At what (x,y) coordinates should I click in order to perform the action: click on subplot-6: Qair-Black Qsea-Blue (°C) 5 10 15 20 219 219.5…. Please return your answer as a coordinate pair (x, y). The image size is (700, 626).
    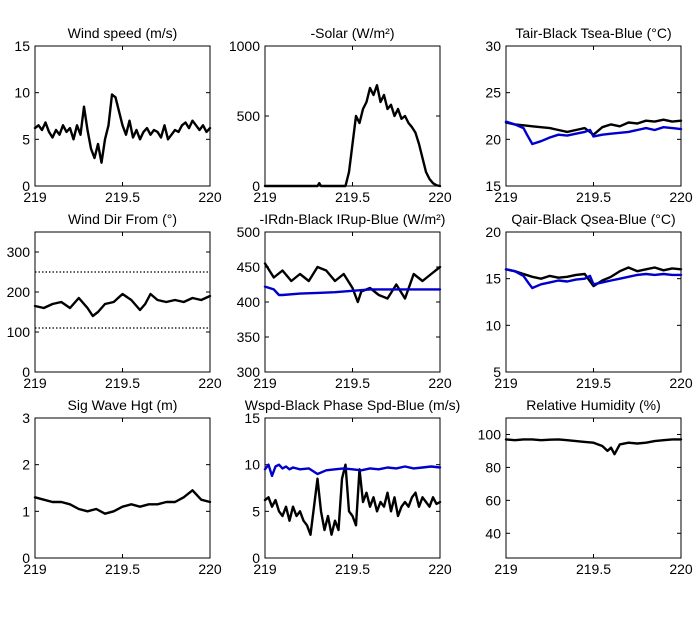
    Looking at the image, I should click on (588, 301).